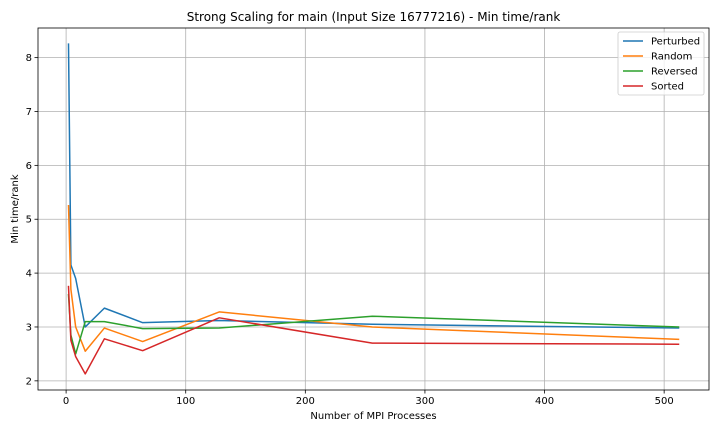  I want to click on y-tick-label: 5, so click(29, 220).